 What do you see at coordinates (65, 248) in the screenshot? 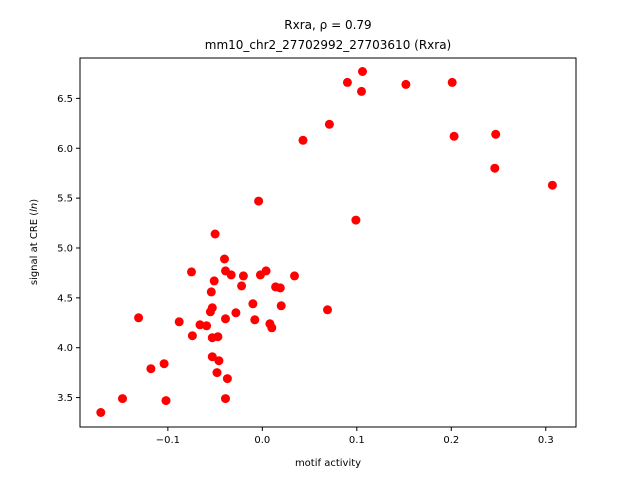
I see `y-tick-label: 5.0` at bounding box center [65, 248].